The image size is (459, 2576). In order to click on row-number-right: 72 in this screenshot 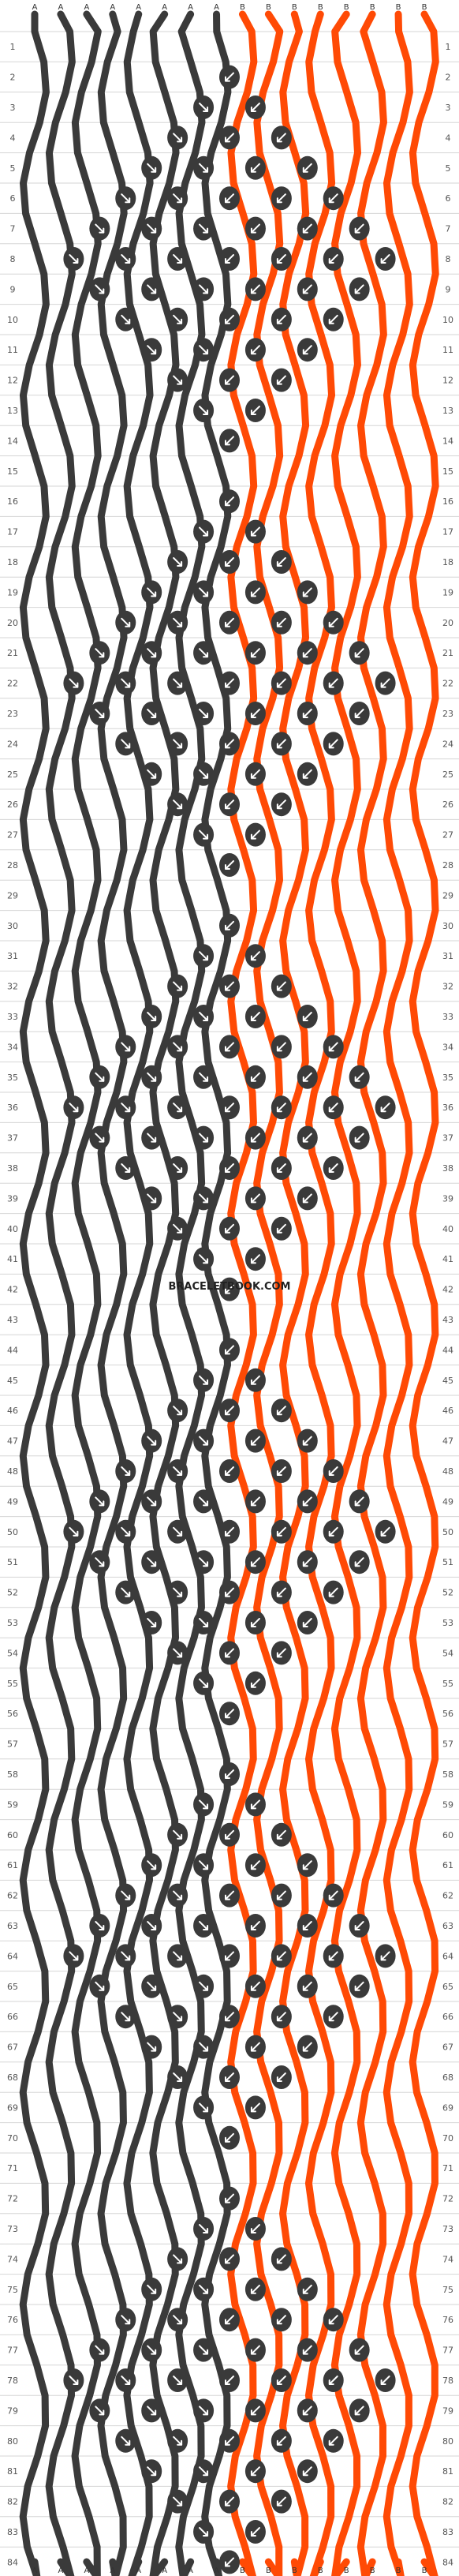, I will do `click(447, 2199)`.